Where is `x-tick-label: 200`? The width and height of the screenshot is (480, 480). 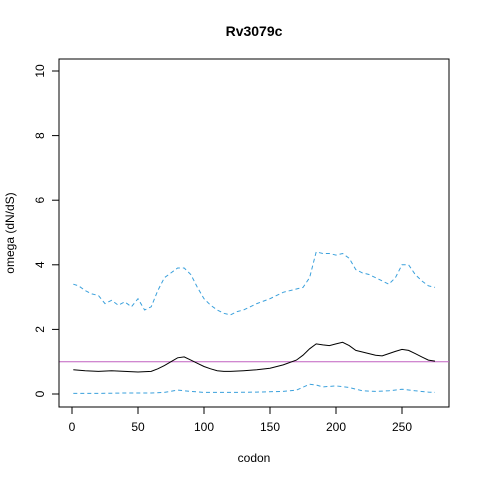
x-tick-label: 200 is located at coordinates (336, 427).